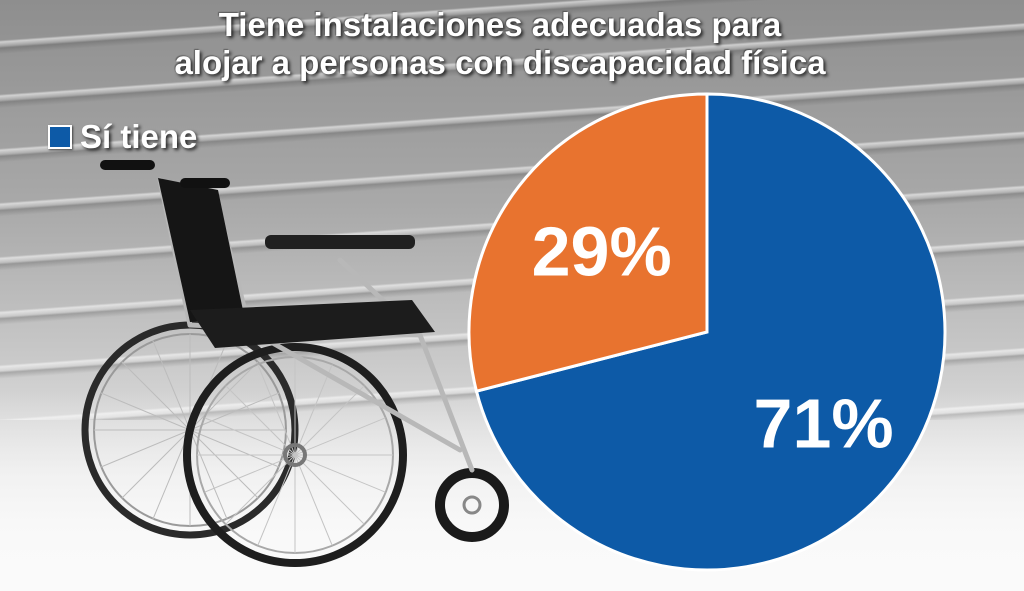  What do you see at coordinates (602, 251) in the screenshot?
I see `pie-slice-label-29: 29%` at bounding box center [602, 251].